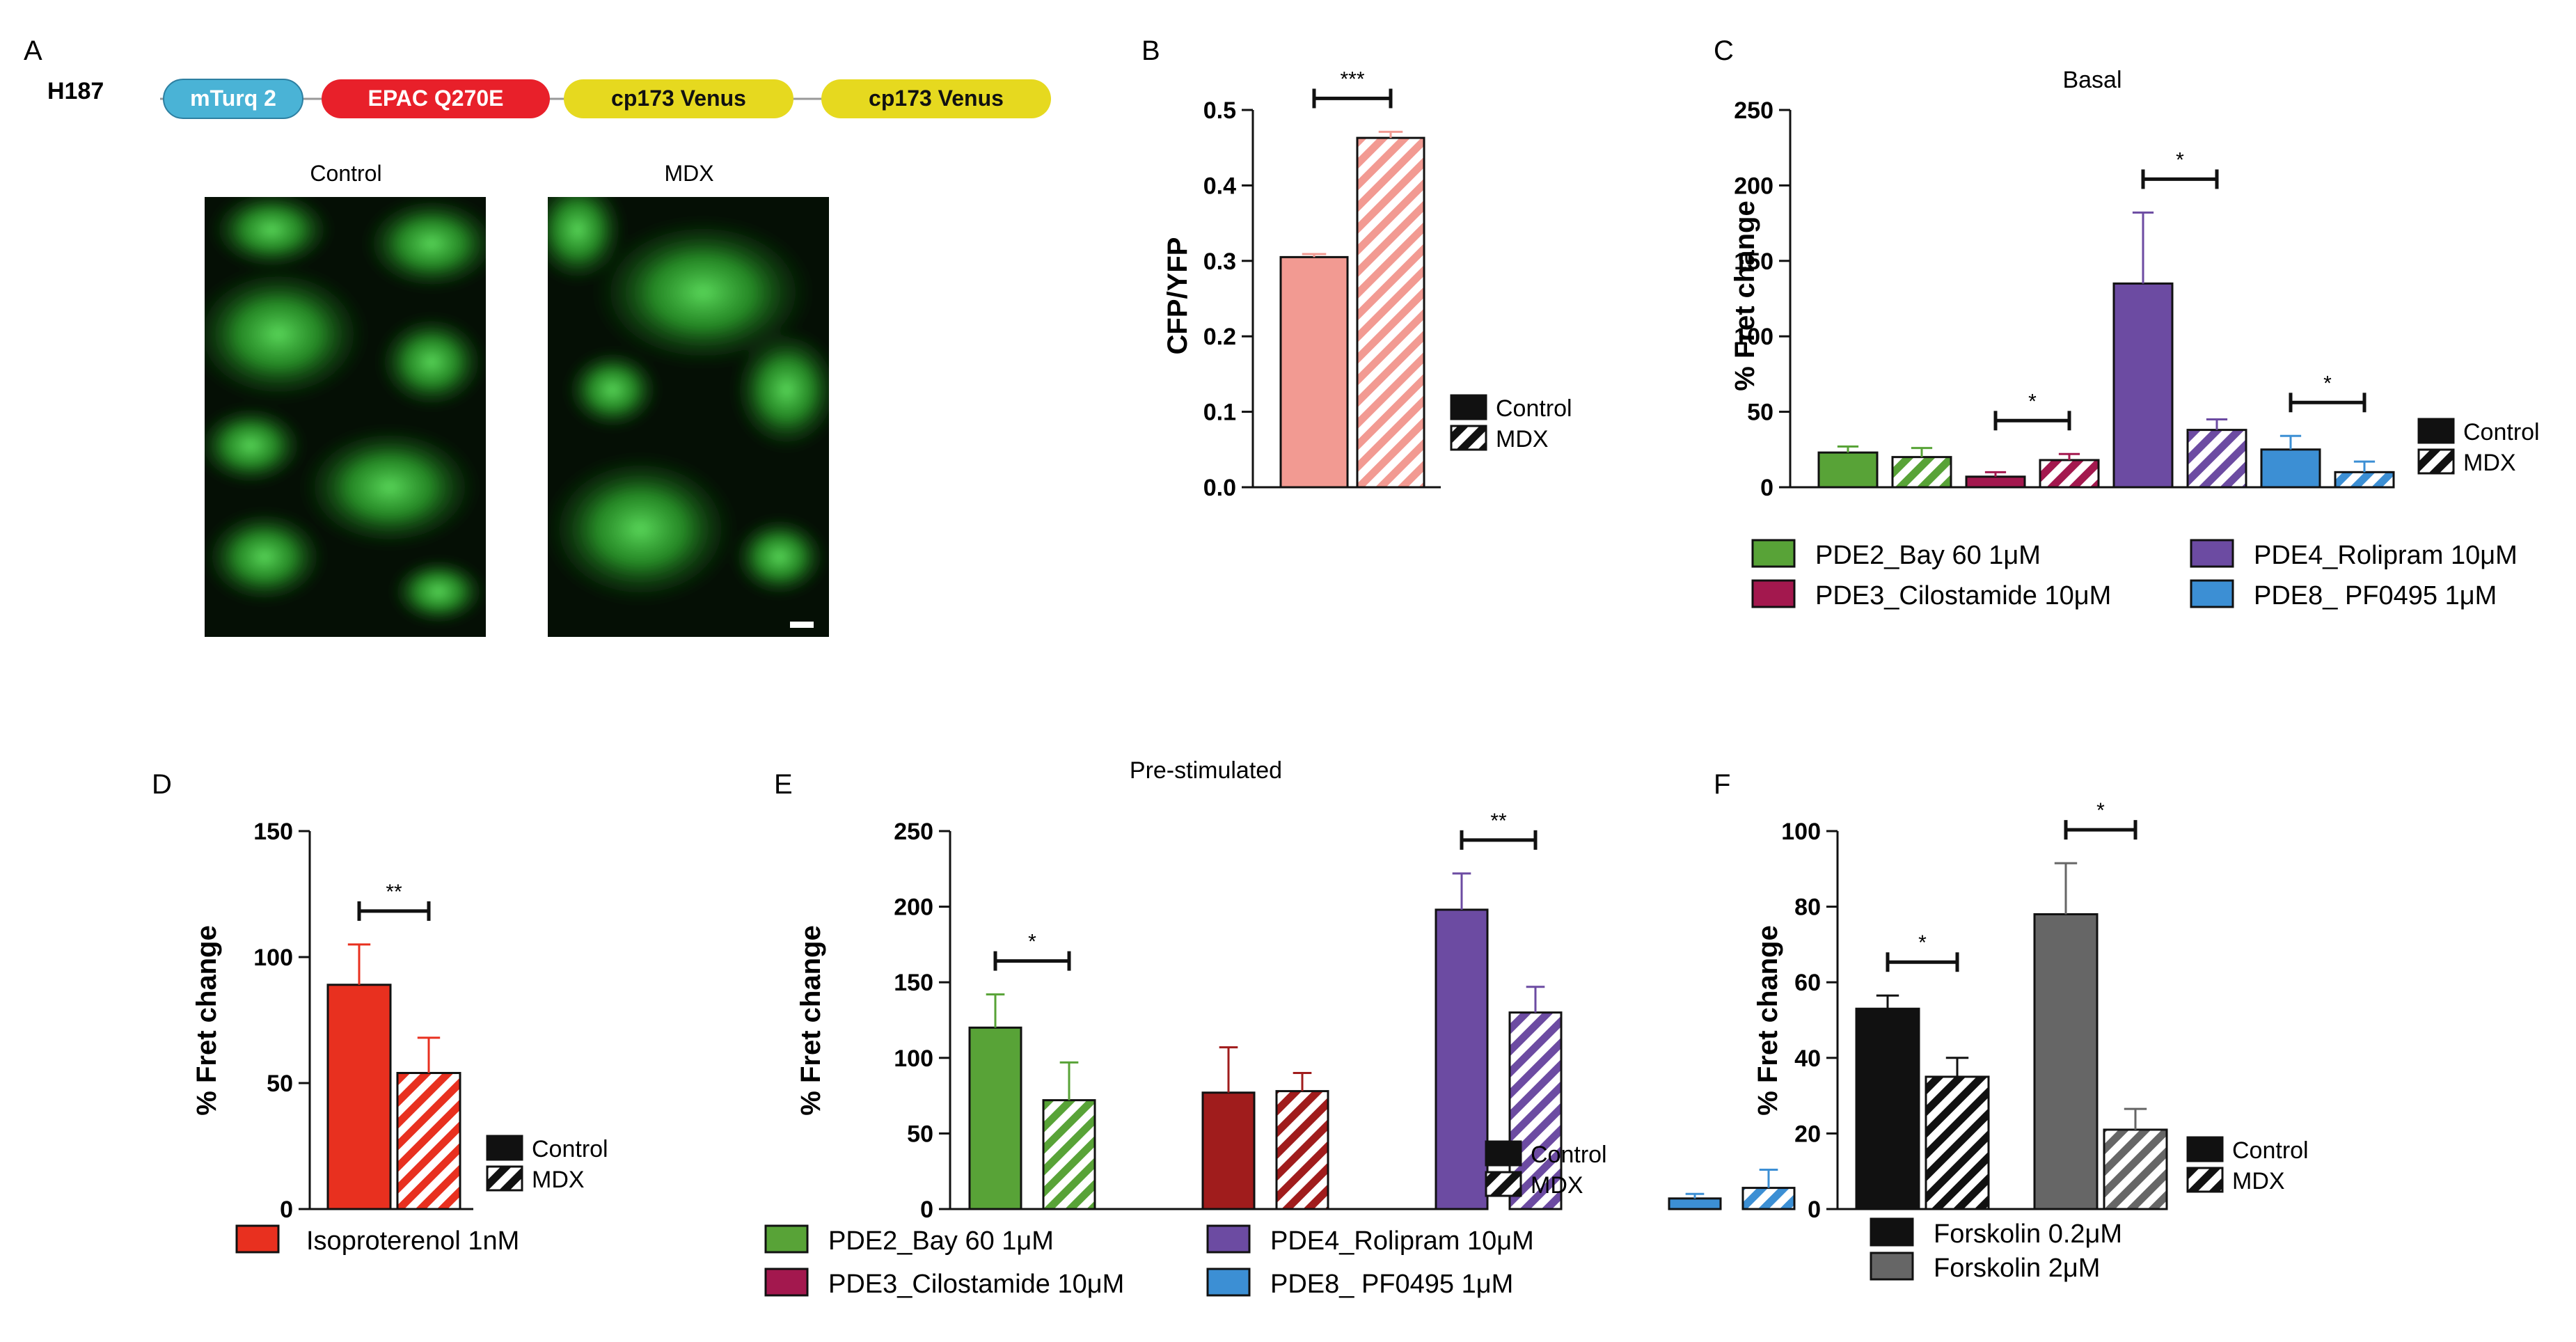 The height and width of the screenshot is (1342, 2576). I want to click on micrograph-mdx, so click(688, 417).